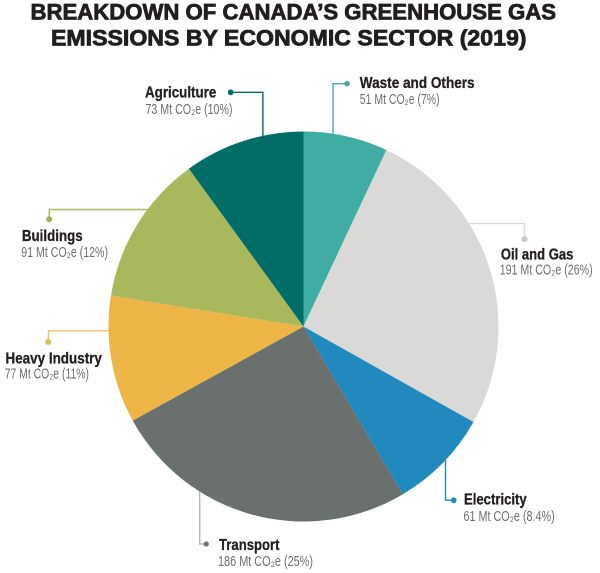  What do you see at coordinates (189, 110) in the screenshot?
I see `svg-text: 73 Mt CO₂e (10%)` at bounding box center [189, 110].